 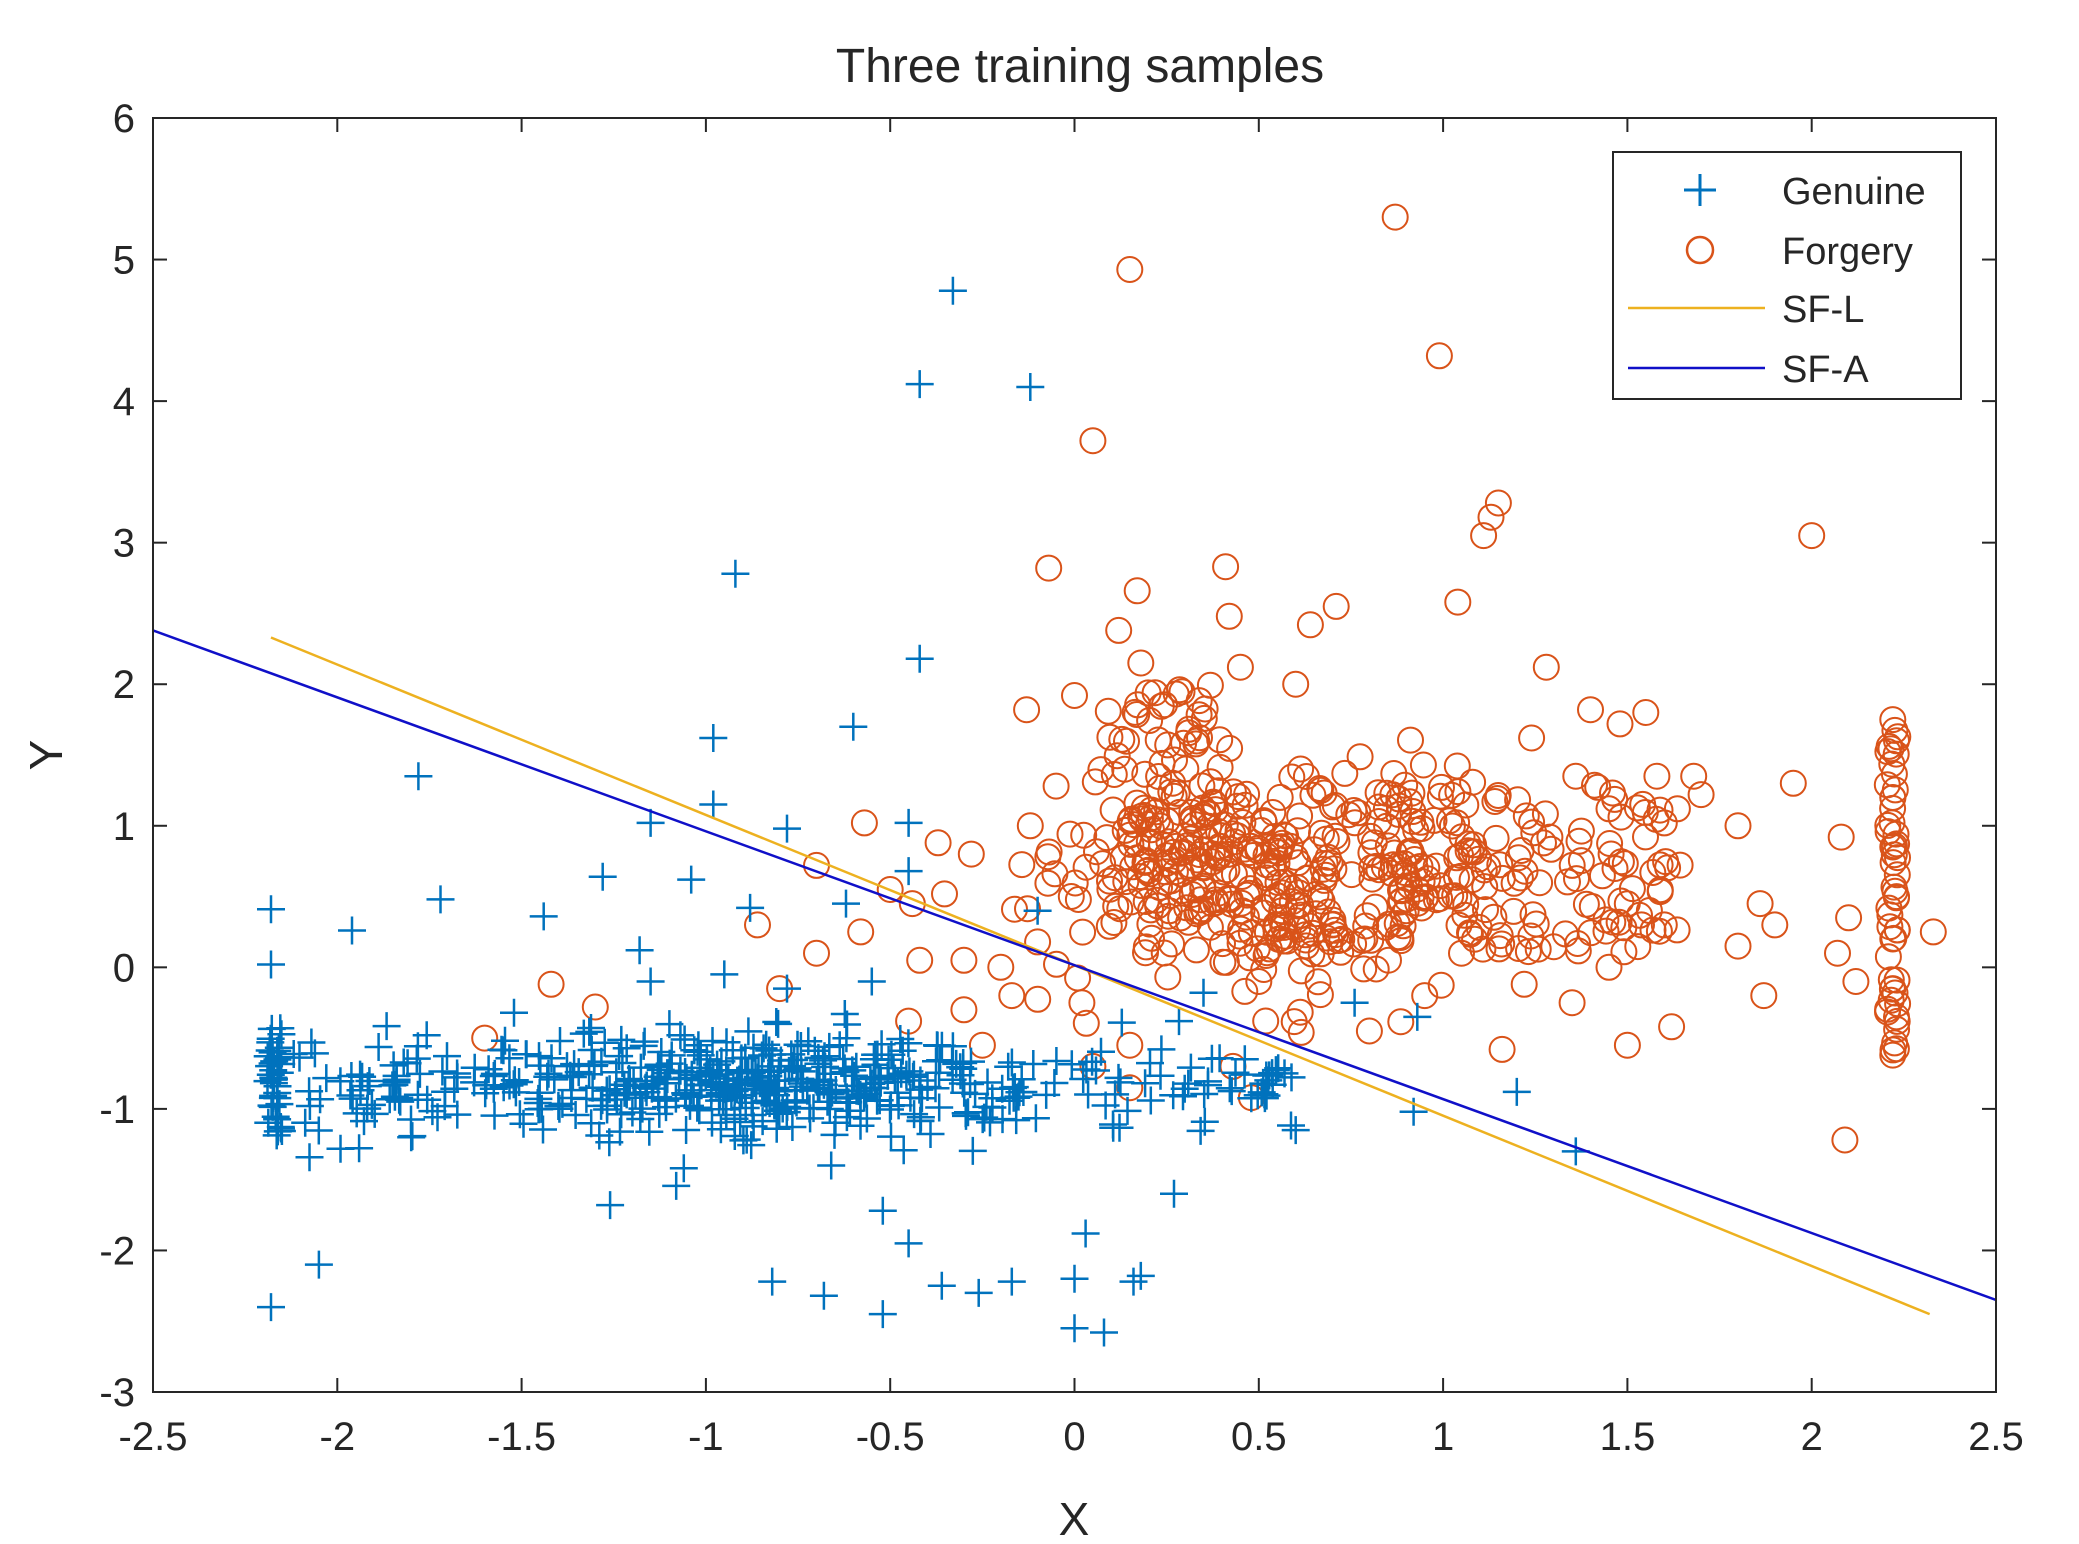 What do you see at coordinates (117, 1251) in the screenshot?
I see `y-tick-label: -2` at bounding box center [117, 1251].